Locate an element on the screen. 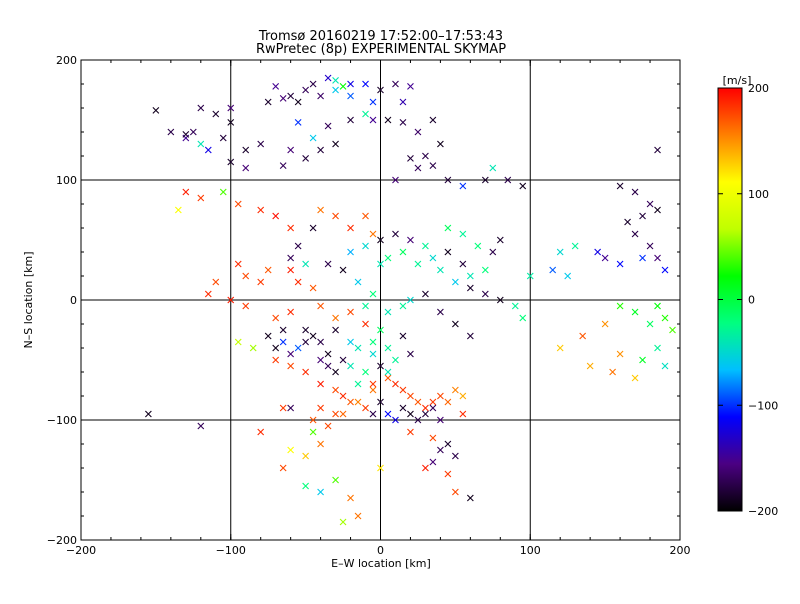 The width and height of the screenshot is (800, 604). chart-subtitle: RwPretec (8p) EXPERIMENTAL SKYMAP is located at coordinates (381, 49).